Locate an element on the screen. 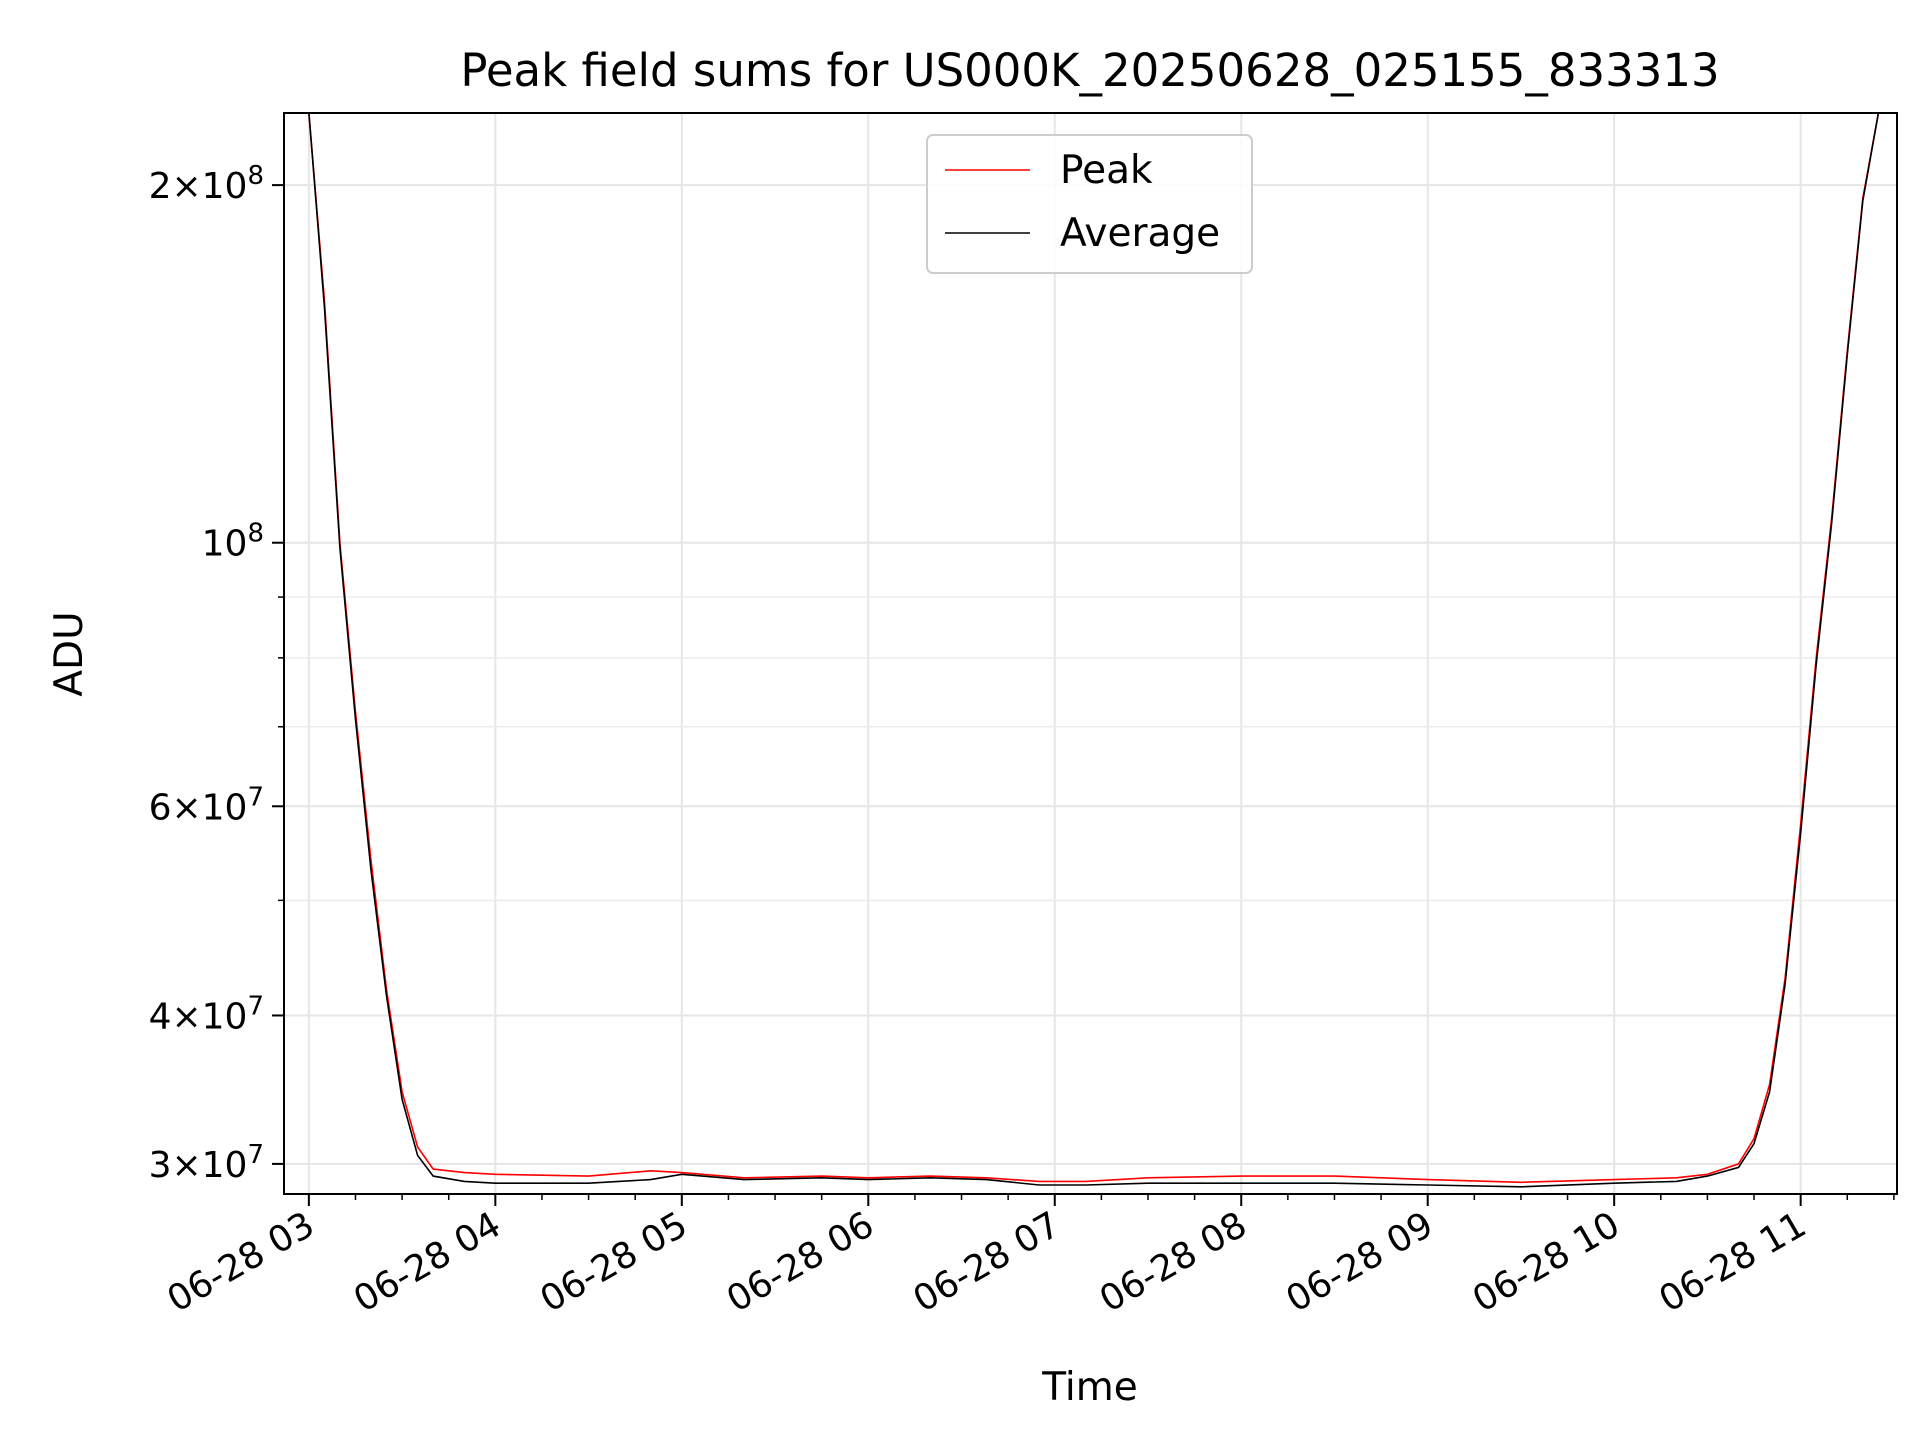 This screenshot has height=1440, width=1920. y-tick-label: 3×107 is located at coordinates (206, 1163).